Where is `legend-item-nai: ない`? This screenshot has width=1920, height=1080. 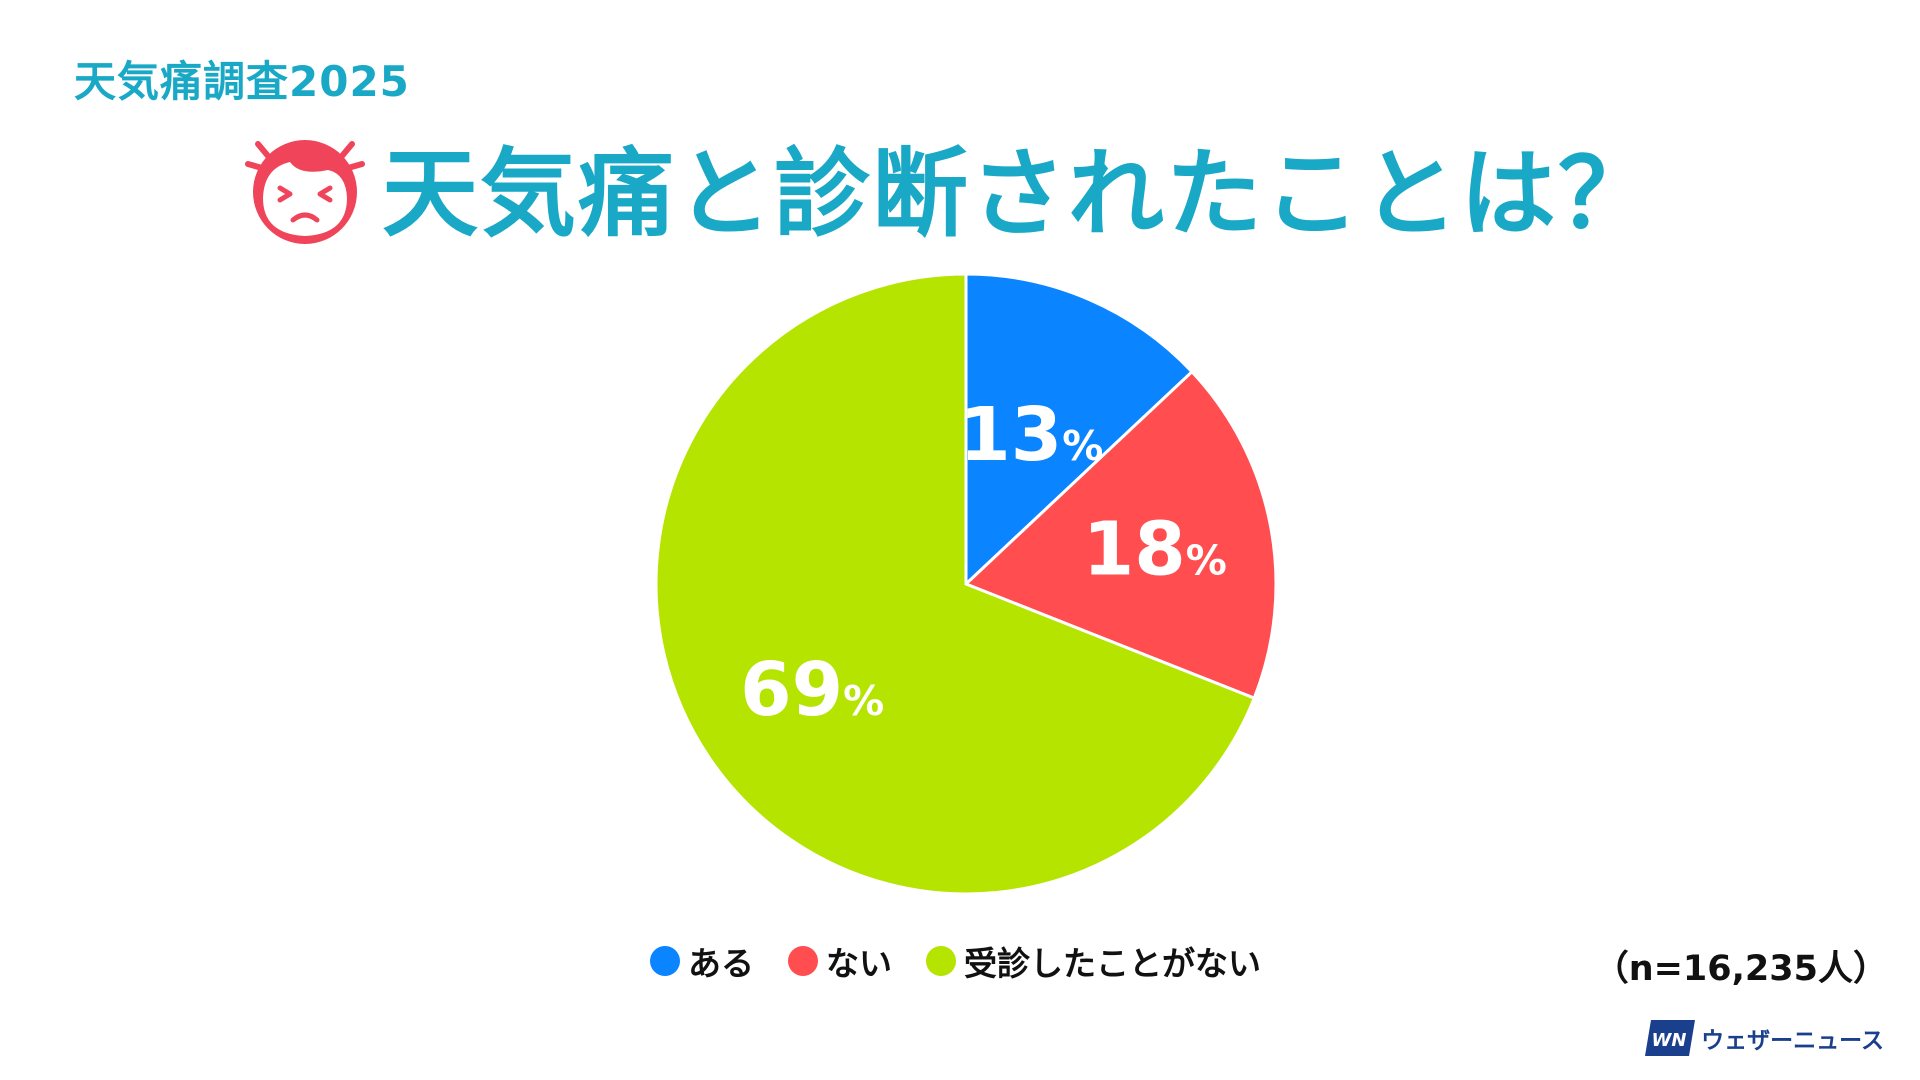 legend-item-nai: ない is located at coordinates (840, 961).